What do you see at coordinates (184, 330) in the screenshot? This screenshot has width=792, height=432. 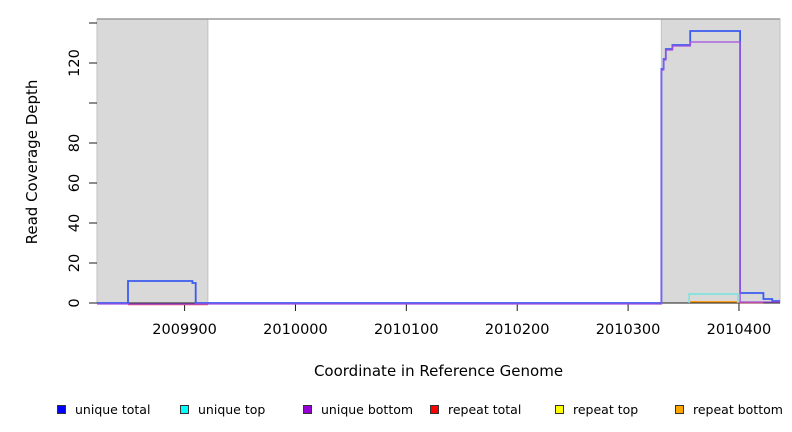 I see `x-tick-label: 2009900` at bounding box center [184, 330].